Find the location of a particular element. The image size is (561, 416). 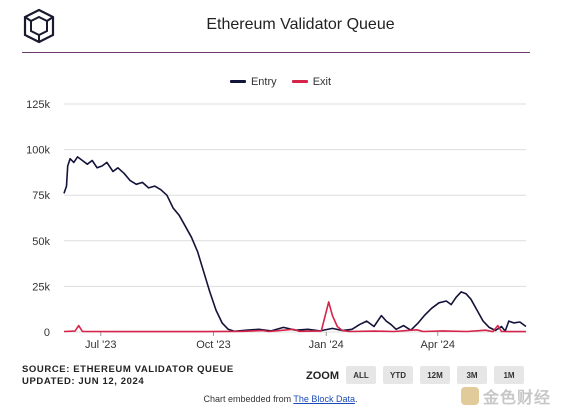

legend-label-exit: Exit is located at coordinates (322, 81).